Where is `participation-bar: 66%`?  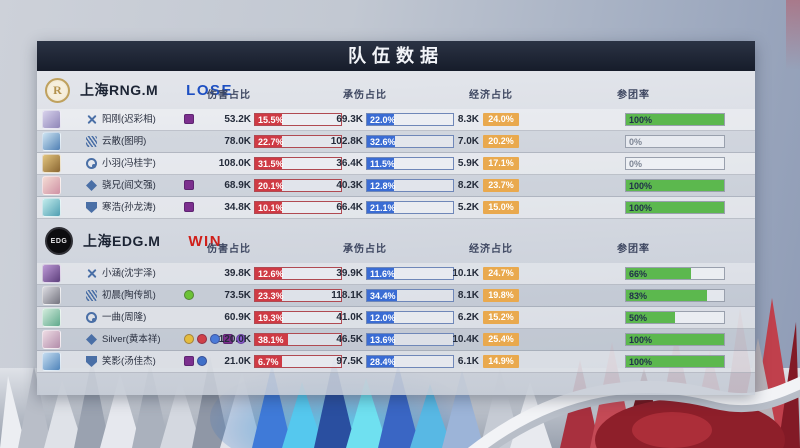
participation-bar: 66% is located at coordinates (675, 273).